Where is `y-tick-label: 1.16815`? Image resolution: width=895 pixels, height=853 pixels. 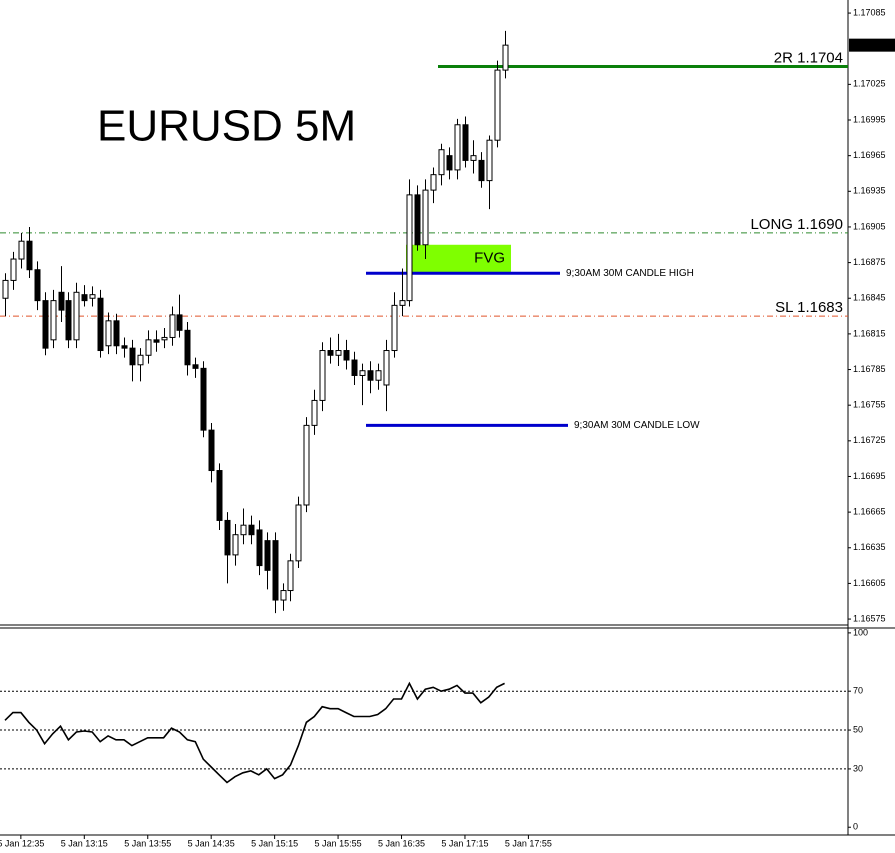
y-tick-label: 1.16815 is located at coordinates (869, 333).